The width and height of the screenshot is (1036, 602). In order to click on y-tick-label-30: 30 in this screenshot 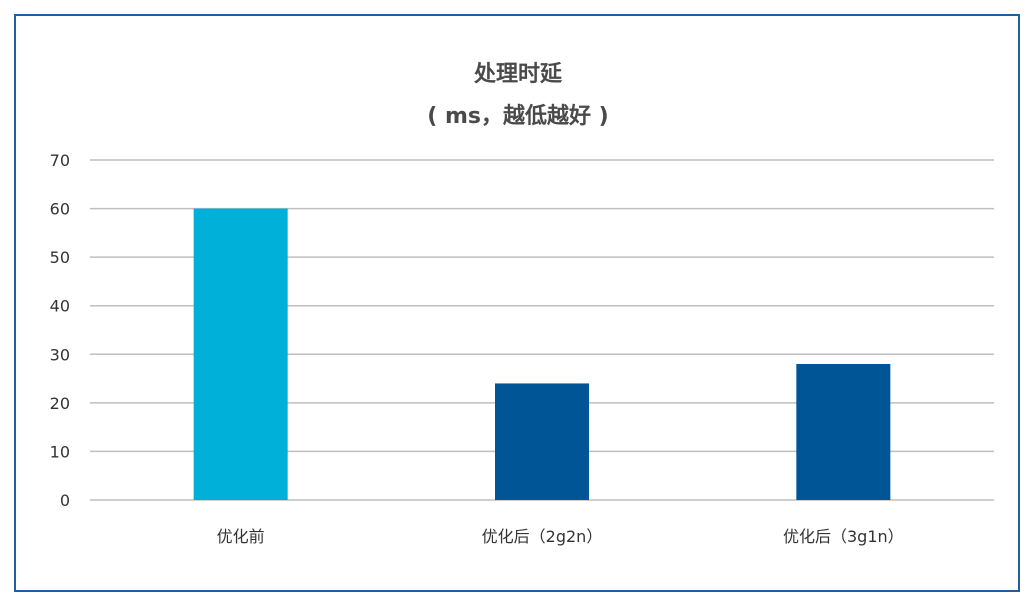, I will do `click(60, 354)`.